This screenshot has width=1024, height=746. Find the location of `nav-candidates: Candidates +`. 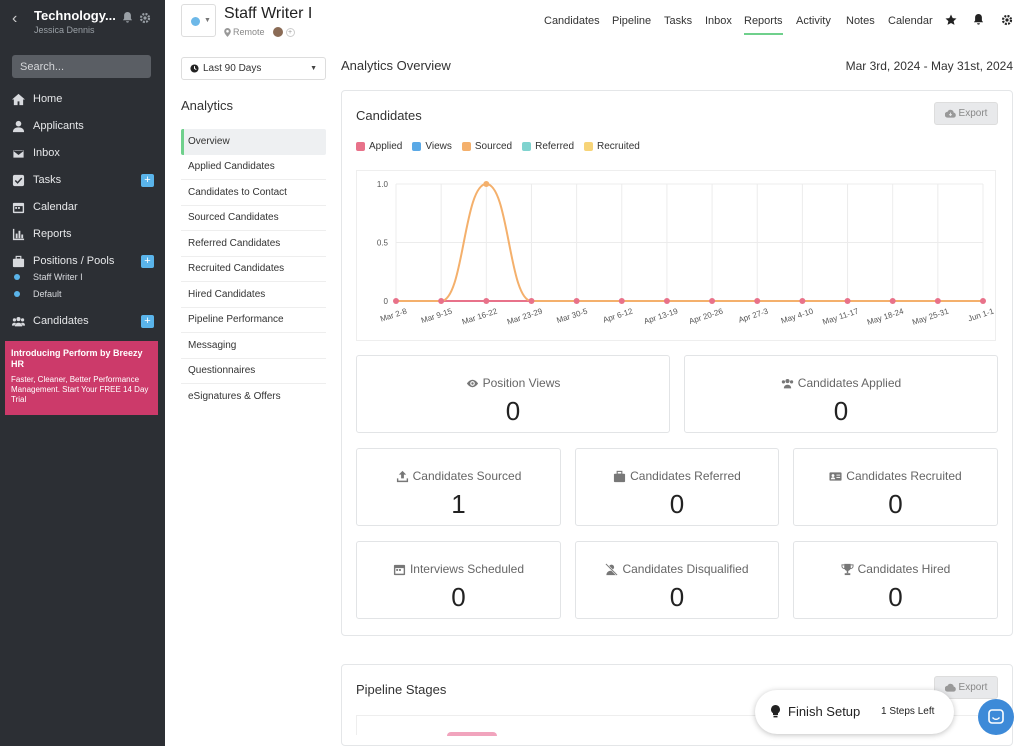

nav-candidates: Candidates + is located at coordinates (83, 321).